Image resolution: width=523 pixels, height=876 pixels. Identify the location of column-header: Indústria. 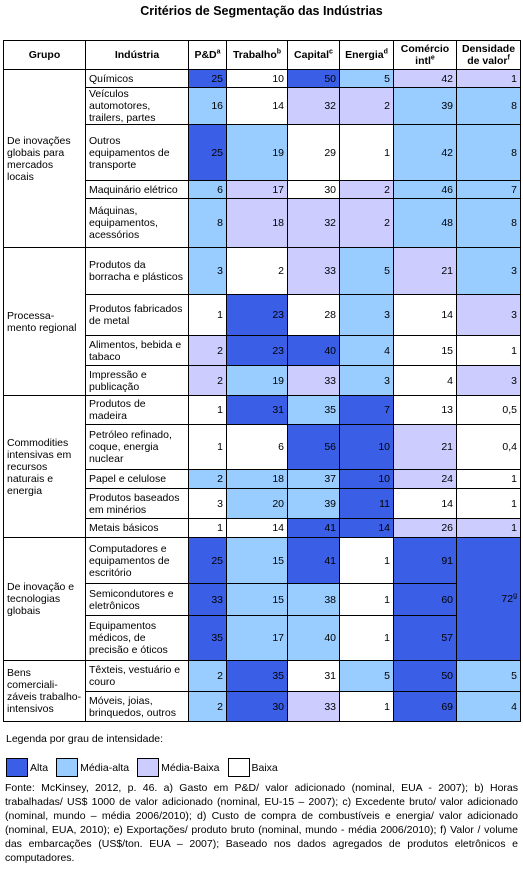
(137, 55).